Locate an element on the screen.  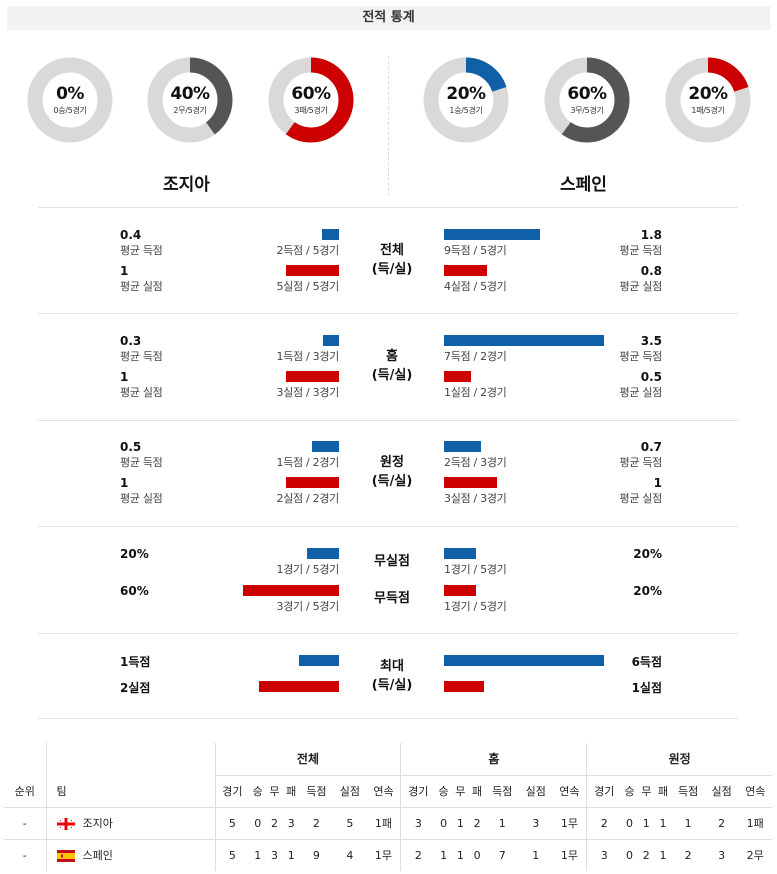
column-header: 연속 is located at coordinates (383, 791).